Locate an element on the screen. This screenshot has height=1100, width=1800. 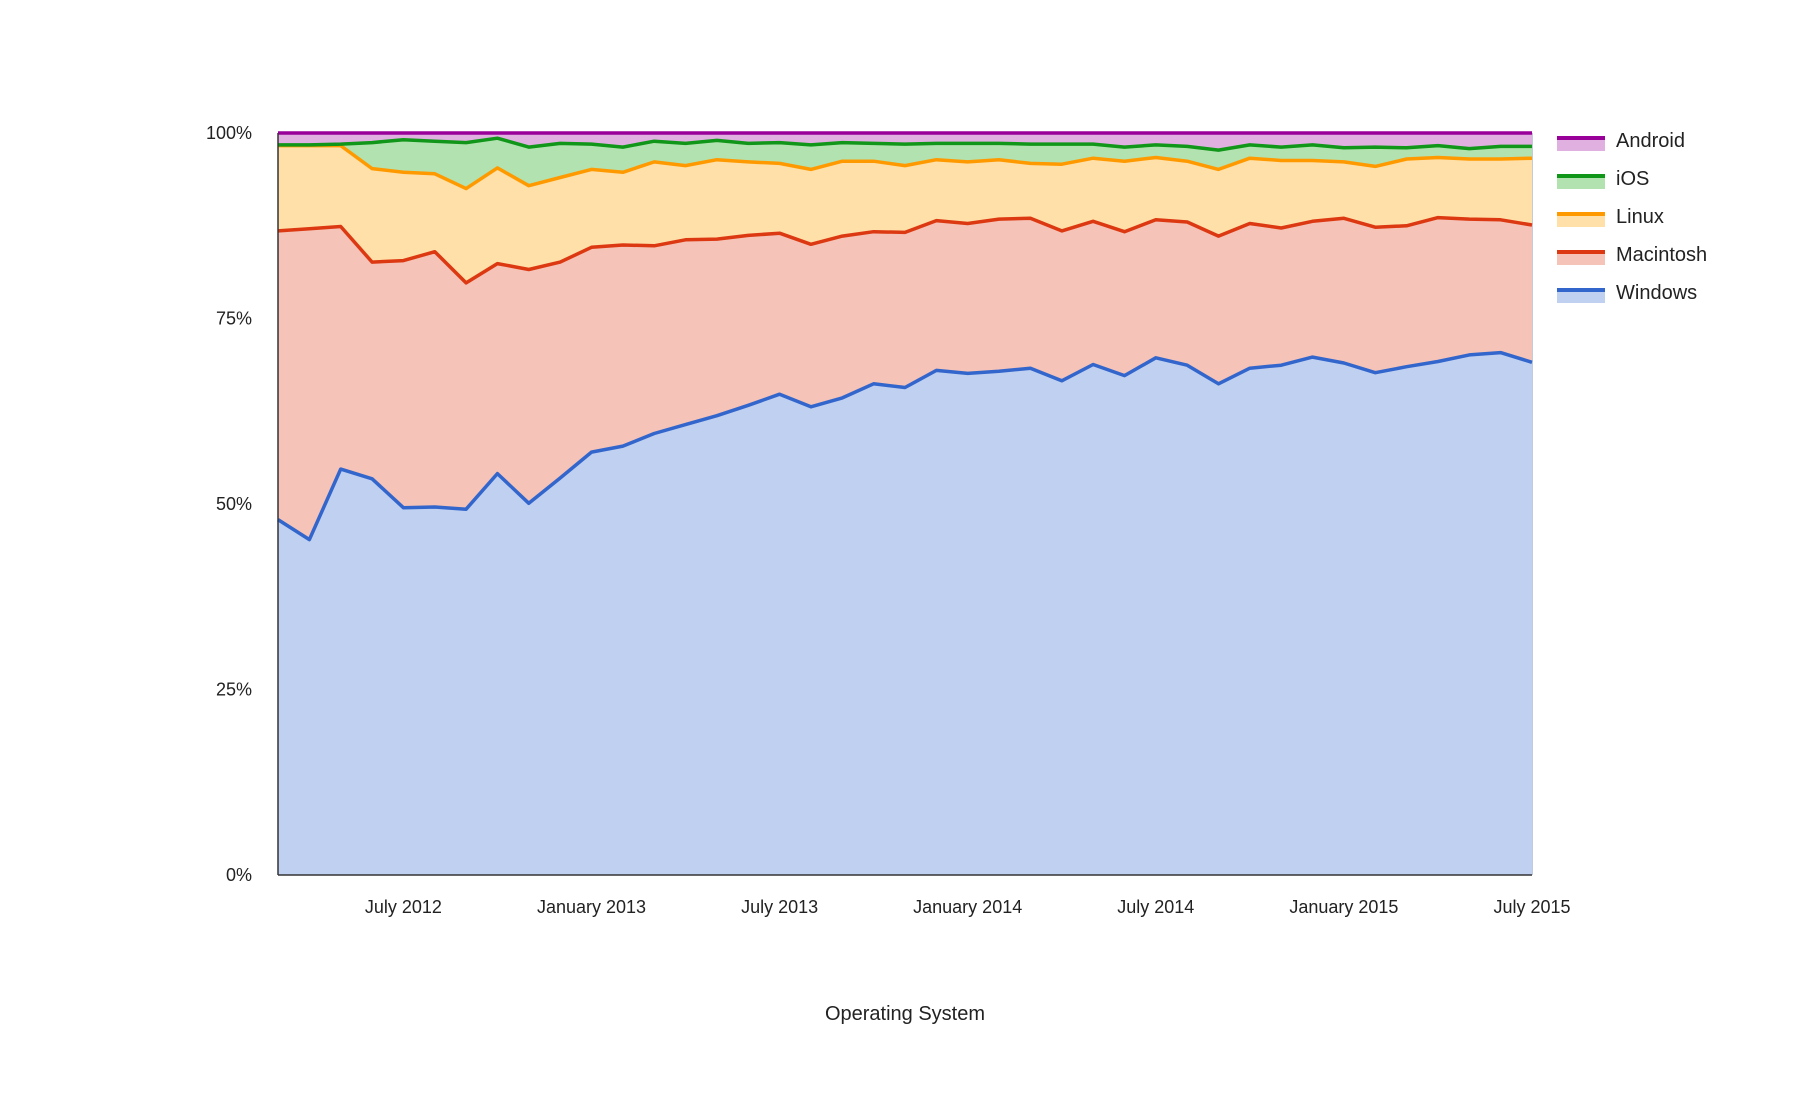
legend-label-macintosh: Macintosh is located at coordinates (1661, 255).